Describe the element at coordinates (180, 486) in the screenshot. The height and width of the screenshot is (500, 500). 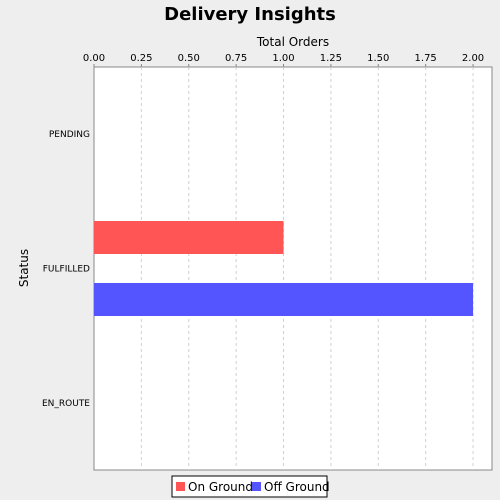
I see `legend-swatch-on-ground` at that location.